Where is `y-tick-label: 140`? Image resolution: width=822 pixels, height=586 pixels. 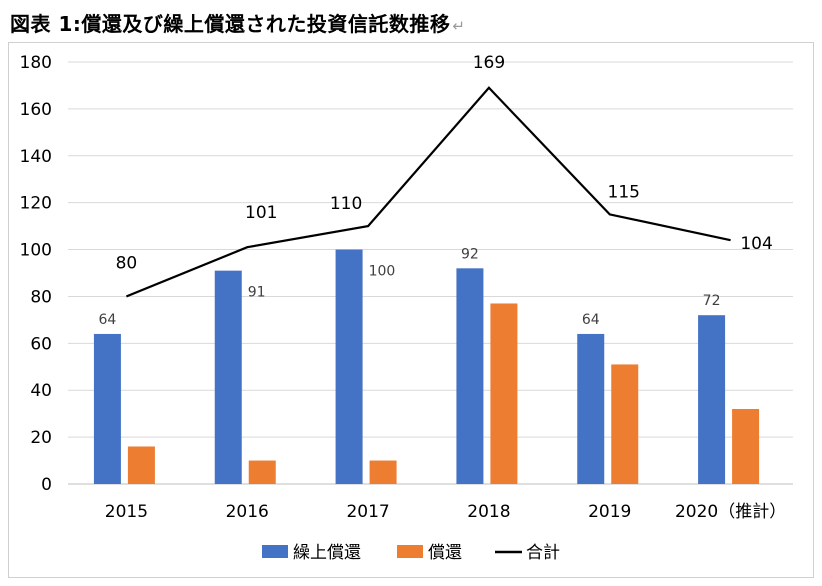
y-tick-label: 140 is located at coordinates (36, 157).